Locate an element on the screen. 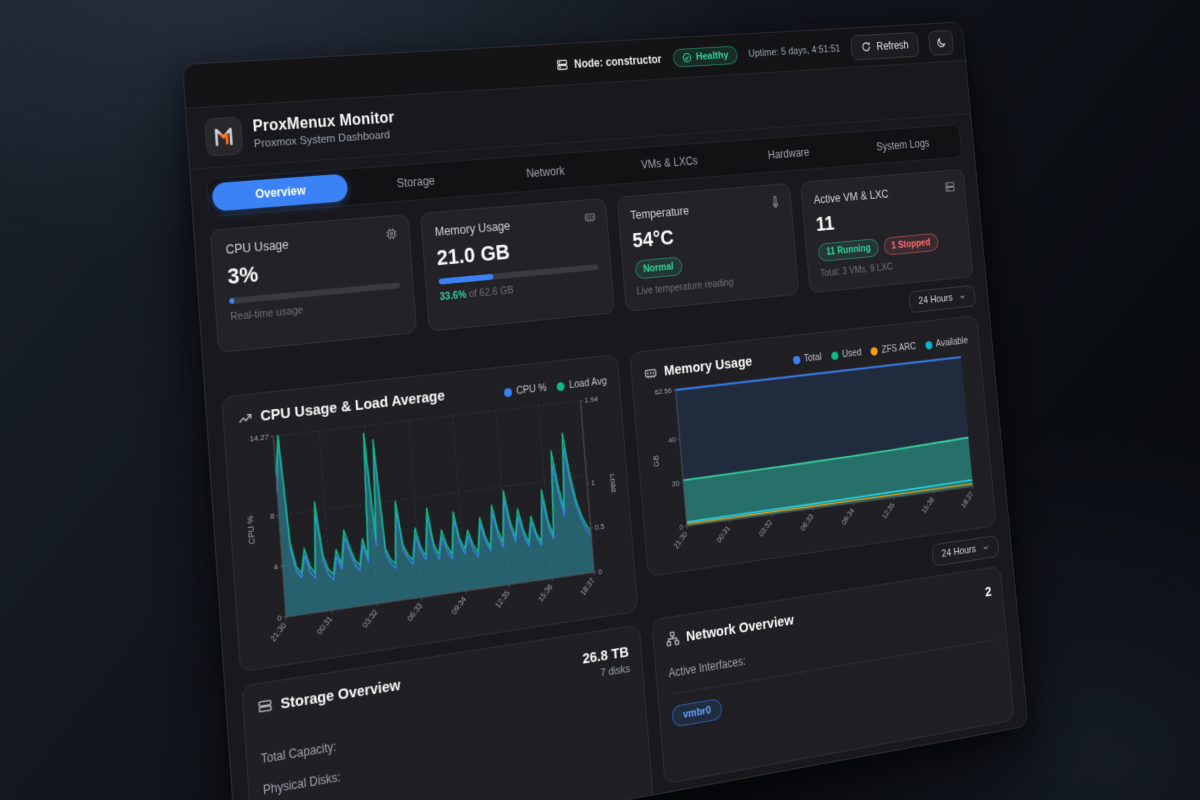  legend-label: Available is located at coordinates (952, 342).